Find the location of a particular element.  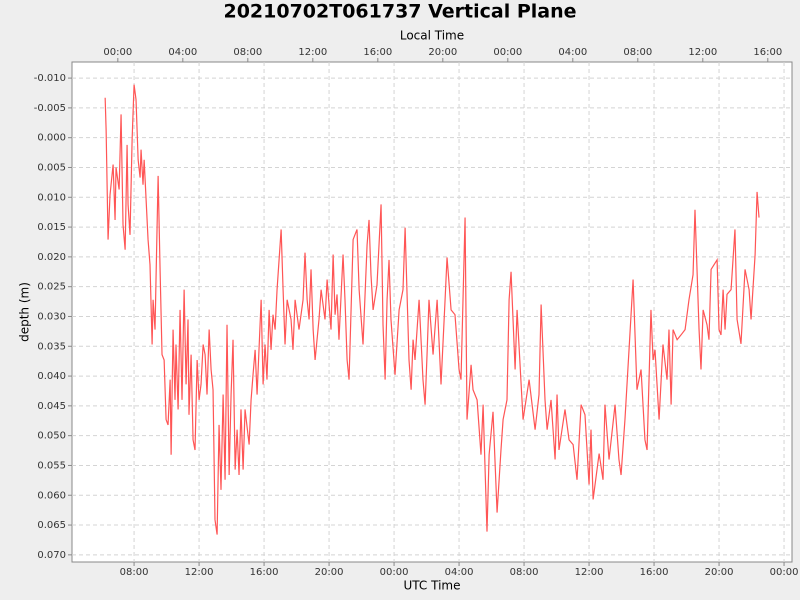

x2-tick-label: 20:00 is located at coordinates (442, 52).